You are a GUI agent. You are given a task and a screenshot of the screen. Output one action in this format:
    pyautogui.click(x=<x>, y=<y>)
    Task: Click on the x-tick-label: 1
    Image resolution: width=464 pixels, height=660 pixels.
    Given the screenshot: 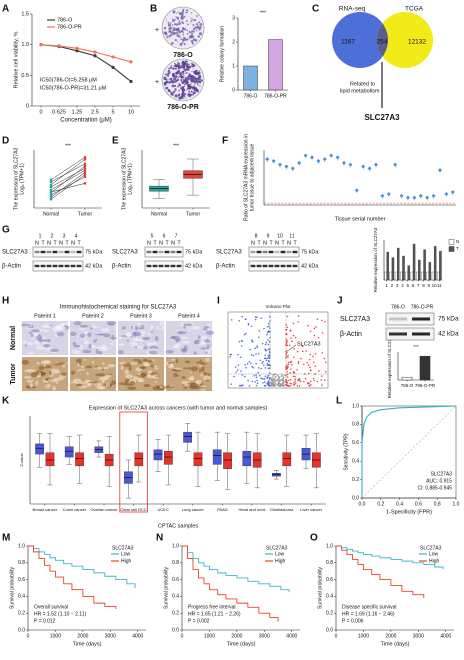 What is the action you would take?
    pyautogui.click(x=386, y=285)
    